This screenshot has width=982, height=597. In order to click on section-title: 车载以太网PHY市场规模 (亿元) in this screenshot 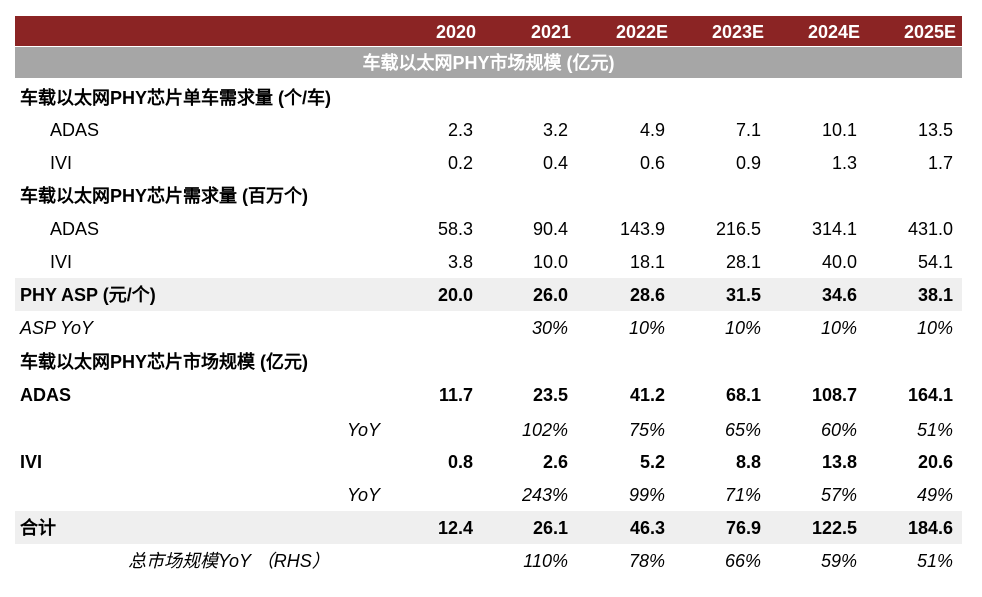, I will do `click(488, 63)`.